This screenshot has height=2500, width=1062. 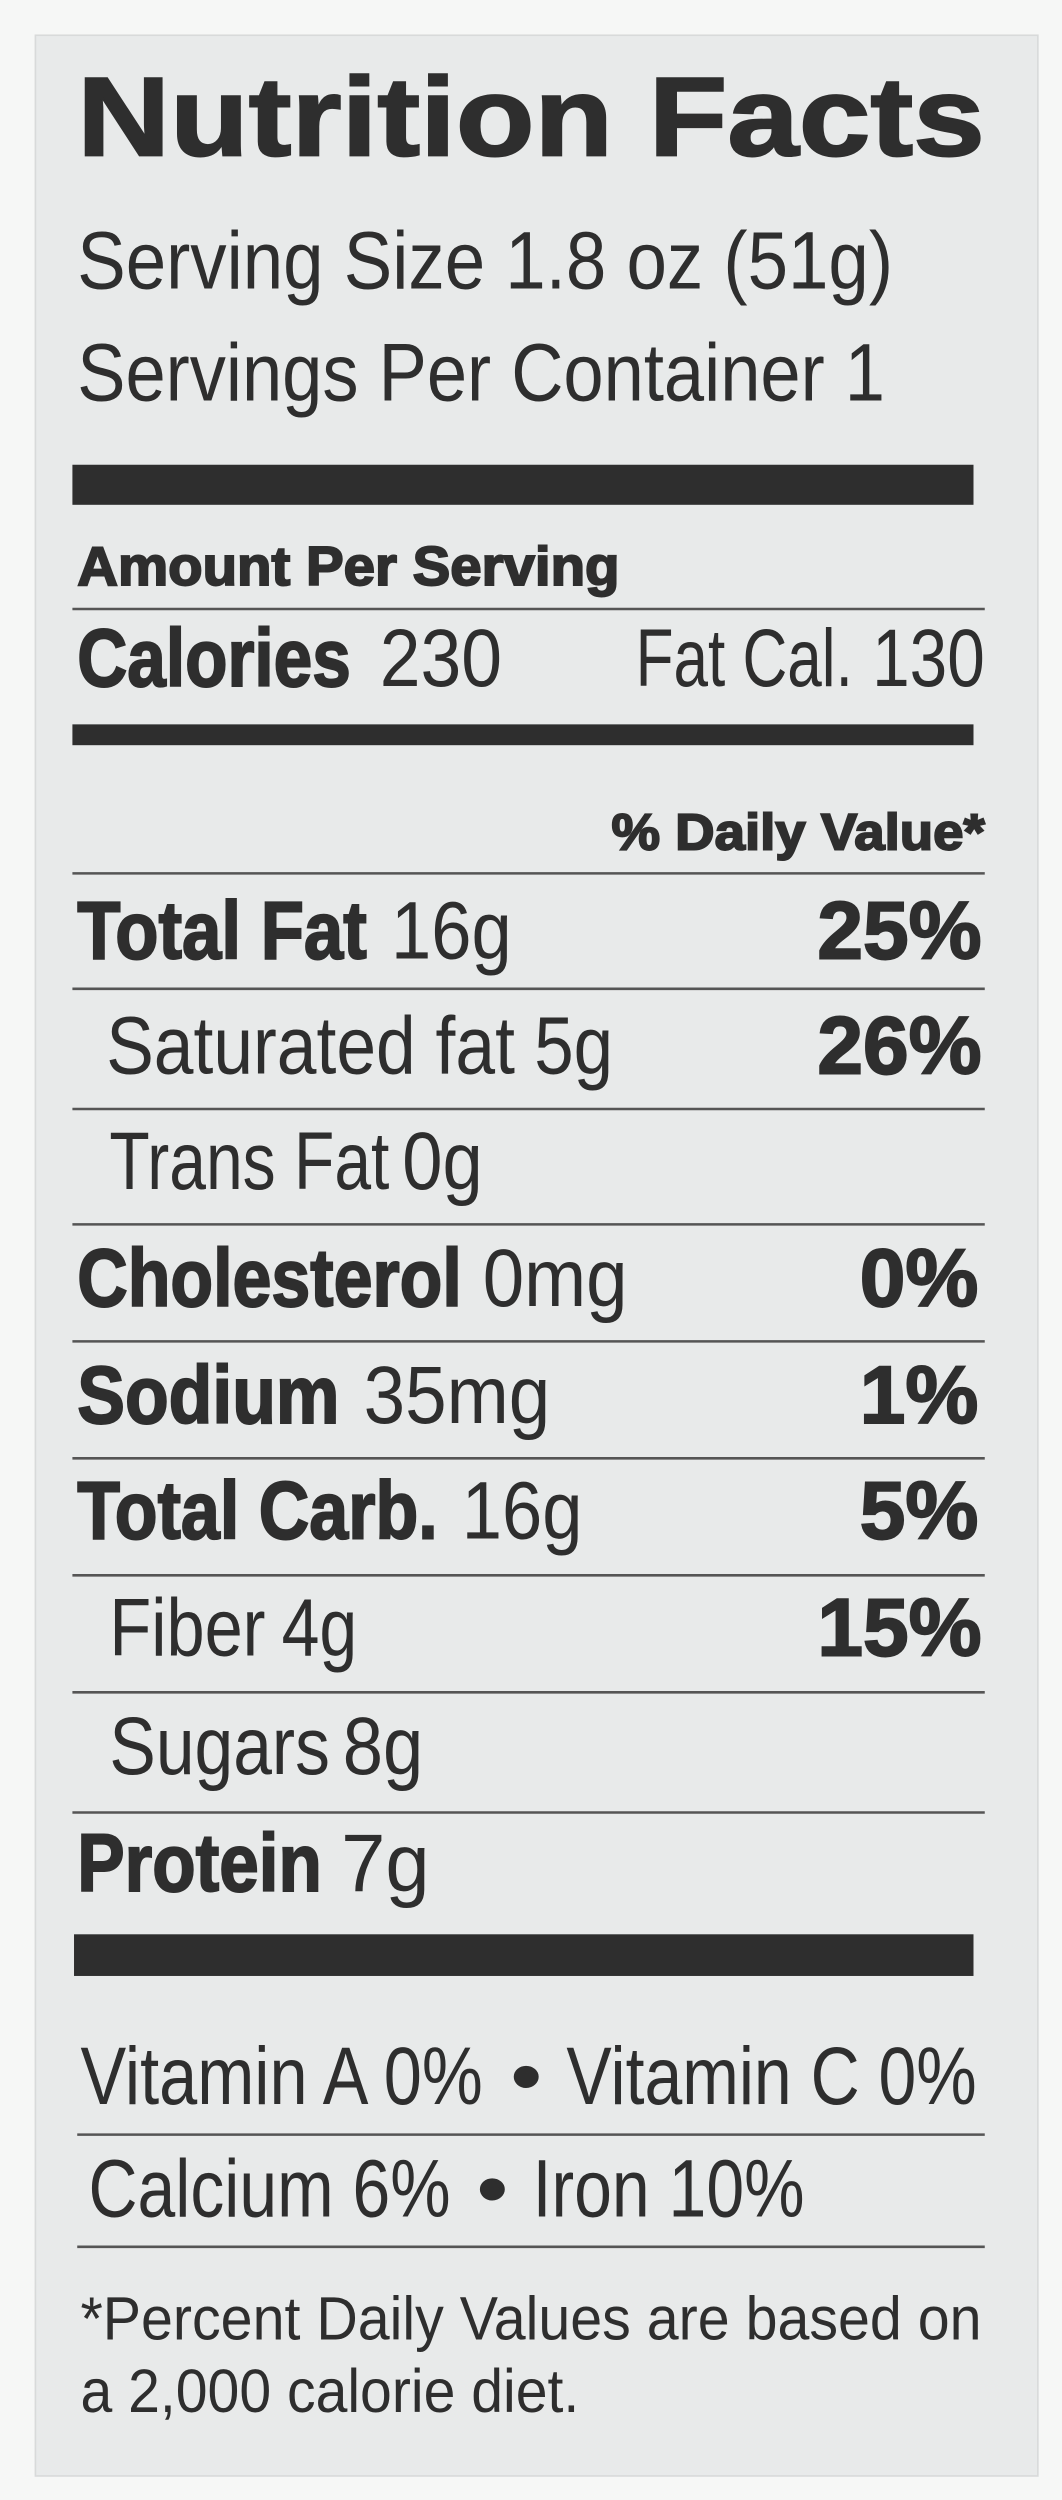 What do you see at coordinates (249, 1161) in the screenshot?
I see `nutrient-name: Trans Fat` at bounding box center [249, 1161].